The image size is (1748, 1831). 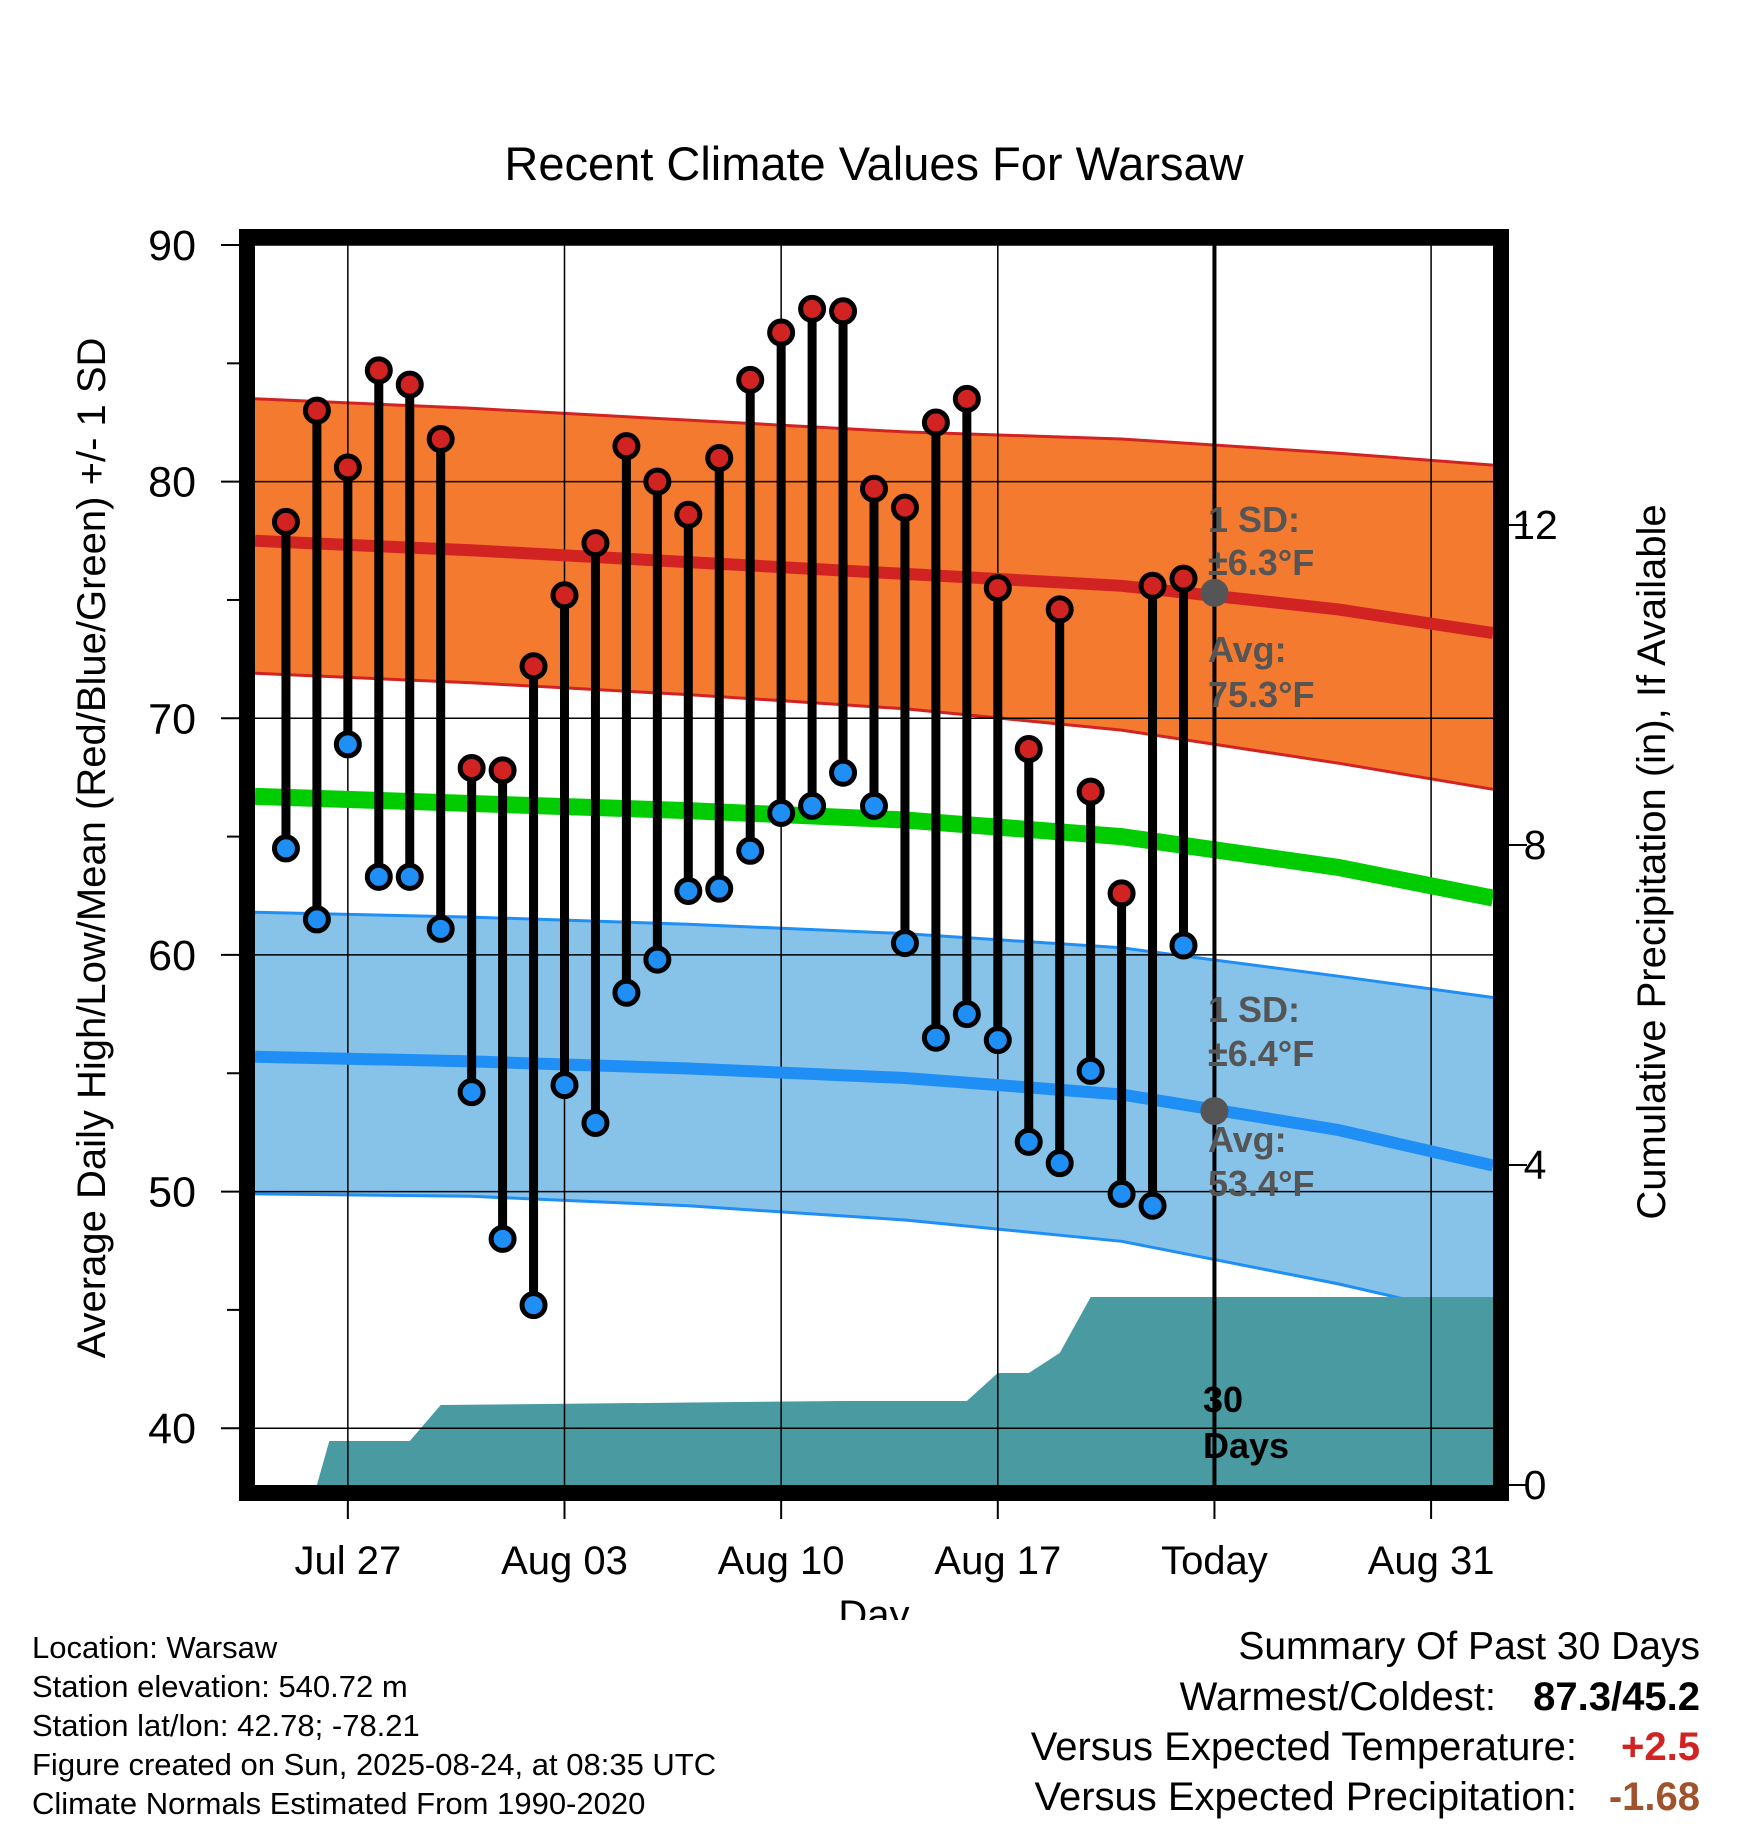 I want to click on precip-days-annotation: 30 Days, so click(x=1246, y=1422).